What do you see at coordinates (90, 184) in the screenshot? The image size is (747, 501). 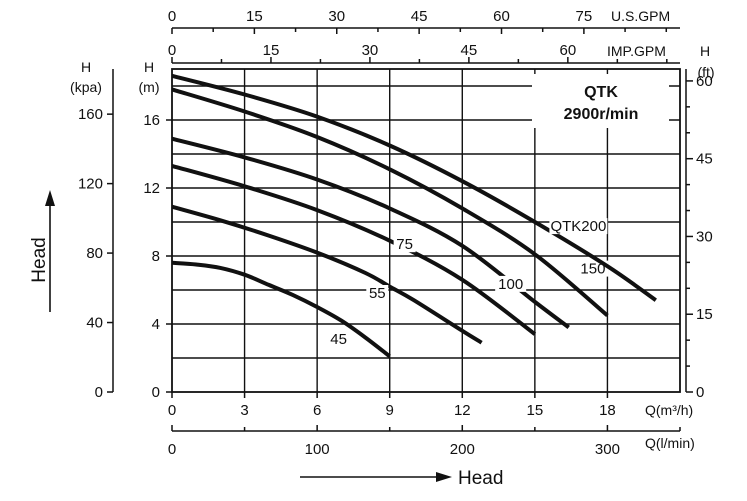 I see `y-tick-label-kpa: 120` at bounding box center [90, 184].